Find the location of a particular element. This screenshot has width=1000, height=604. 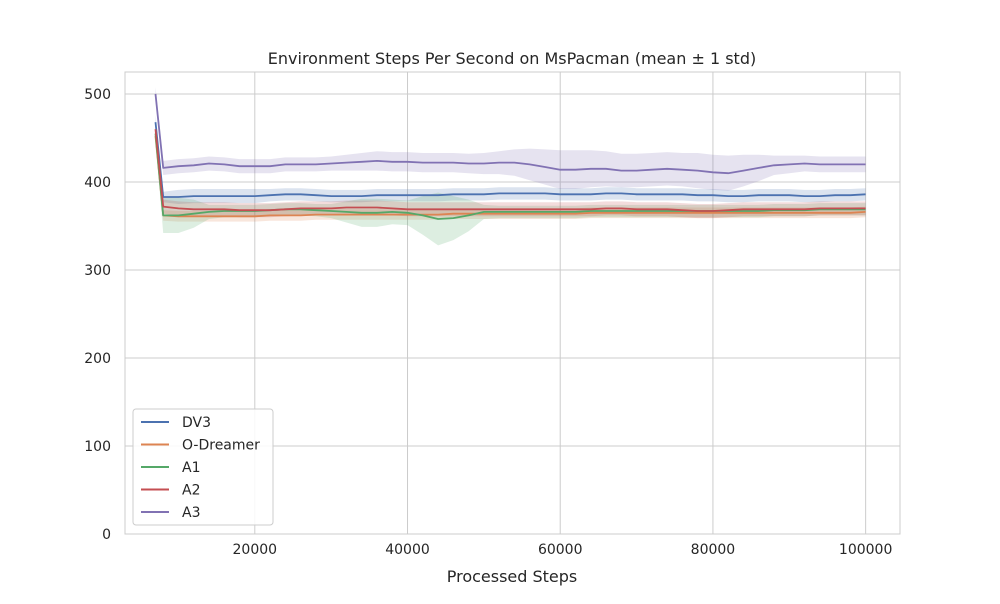

legend-label-a1: A1 is located at coordinates (191, 468).